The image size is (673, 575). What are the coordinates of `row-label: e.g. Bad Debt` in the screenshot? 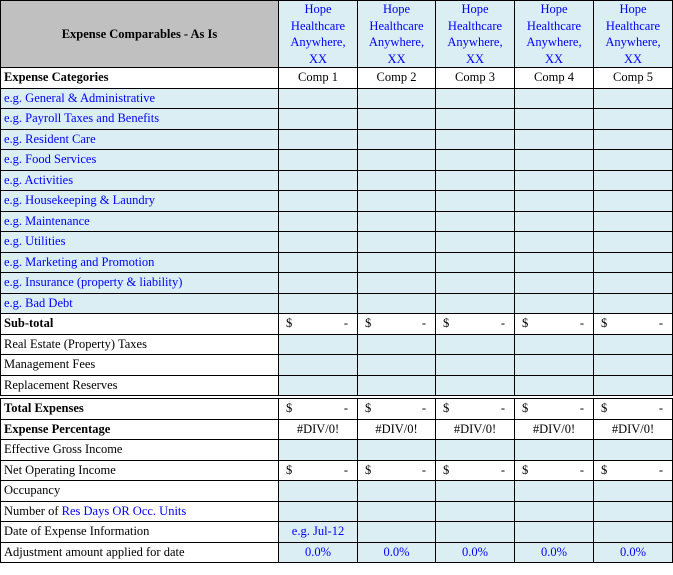 It's located at (139, 303).